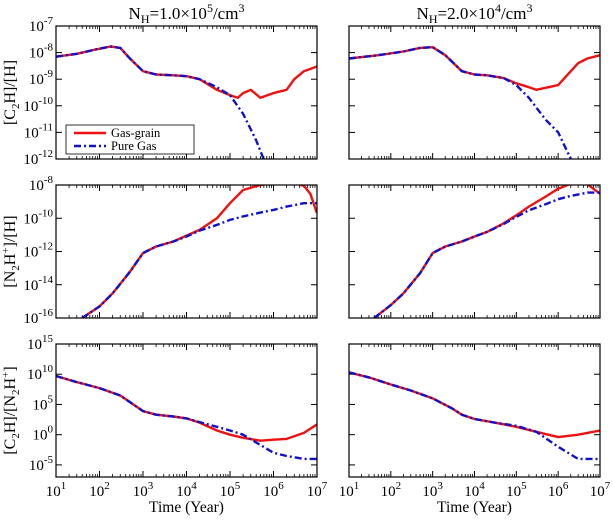  I want to click on panel-r0c1, so click(474, 92).